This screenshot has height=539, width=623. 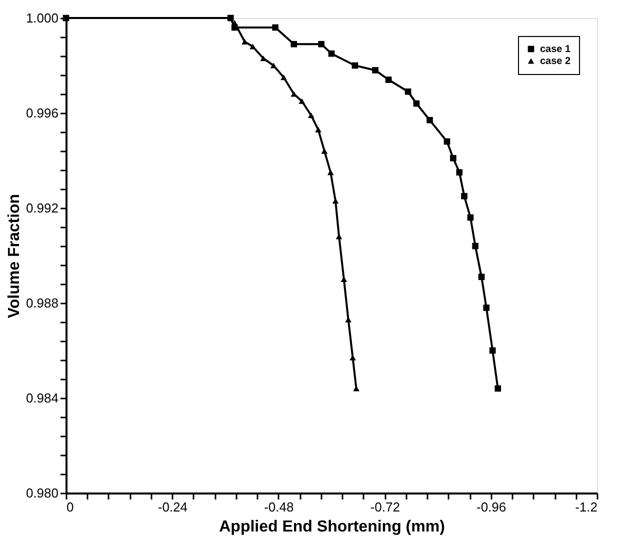 What do you see at coordinates (42, 303) in the screenshot?
I see `y-tick-label: 0.988` at bounding box center [42, 303].